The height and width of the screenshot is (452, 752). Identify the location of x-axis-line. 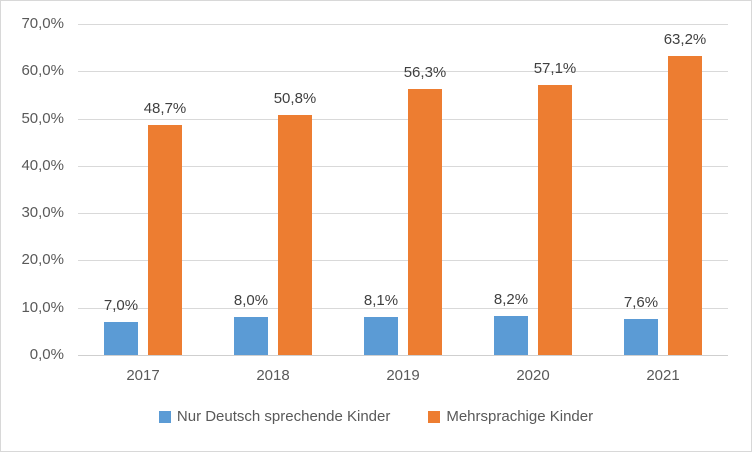
(403, 355).